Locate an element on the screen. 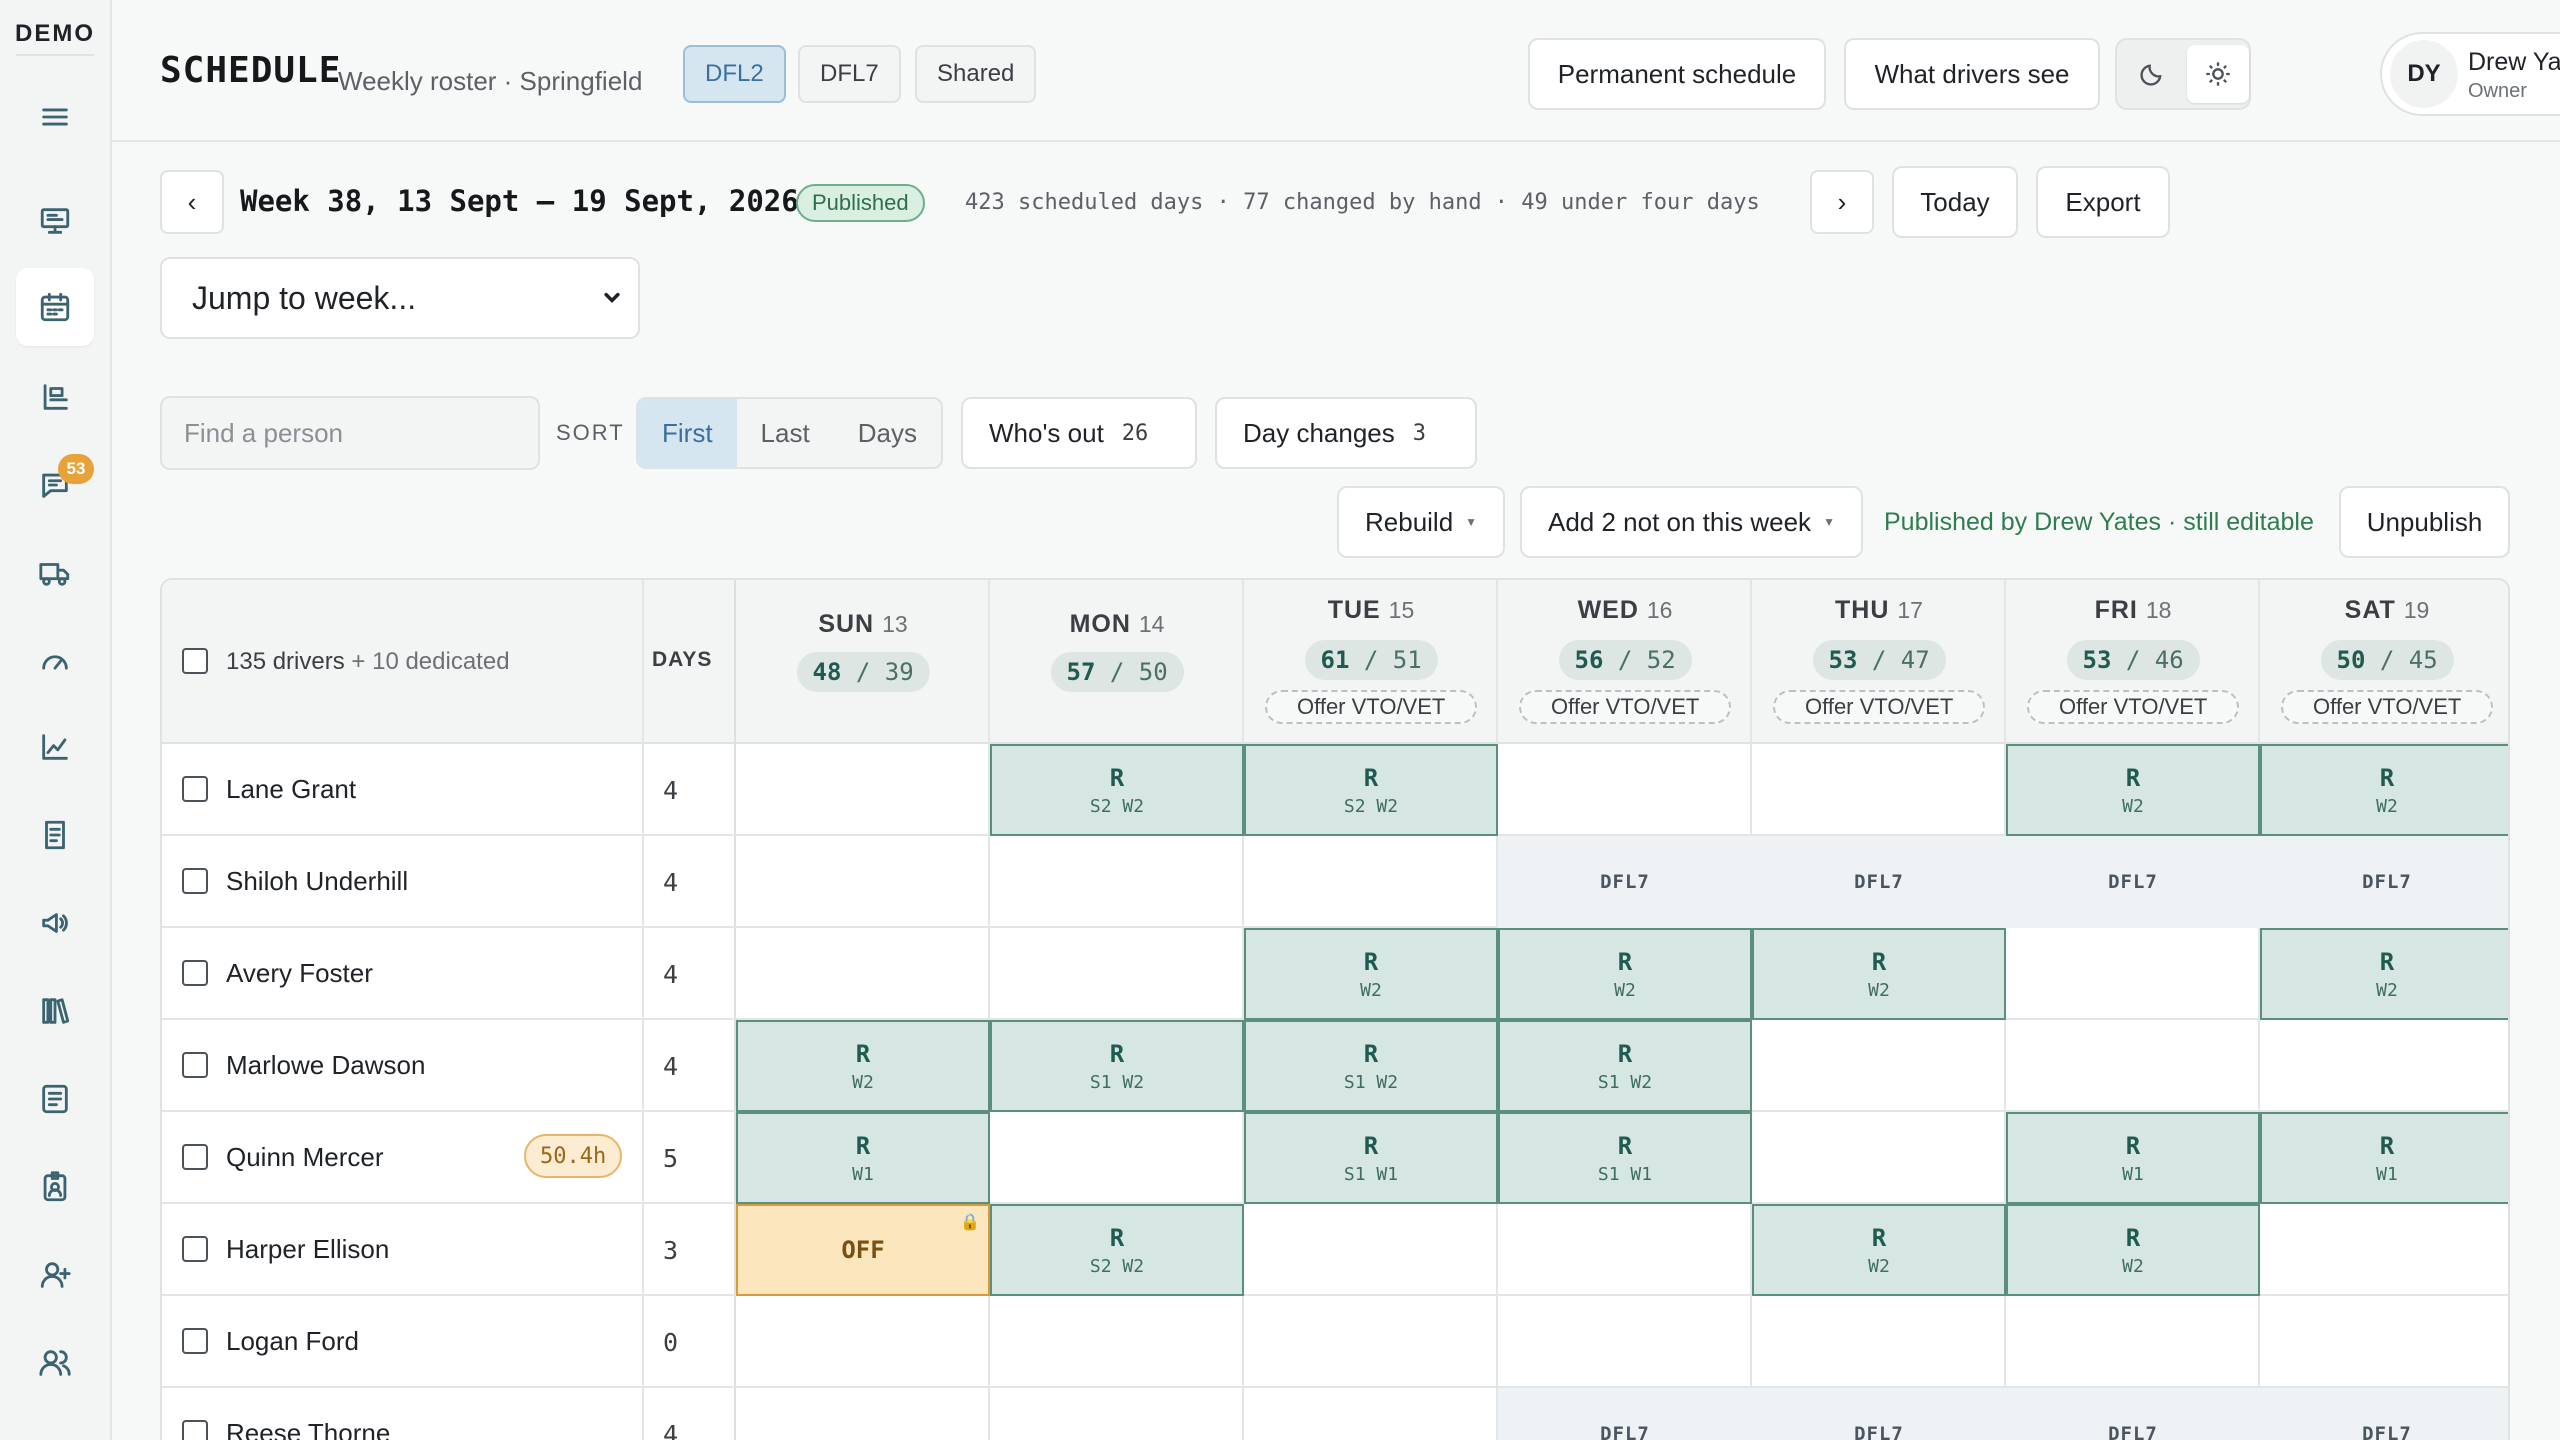 This screenshot has height=1440, width=2560. nav-analytics is located at coordinates (55, 747).